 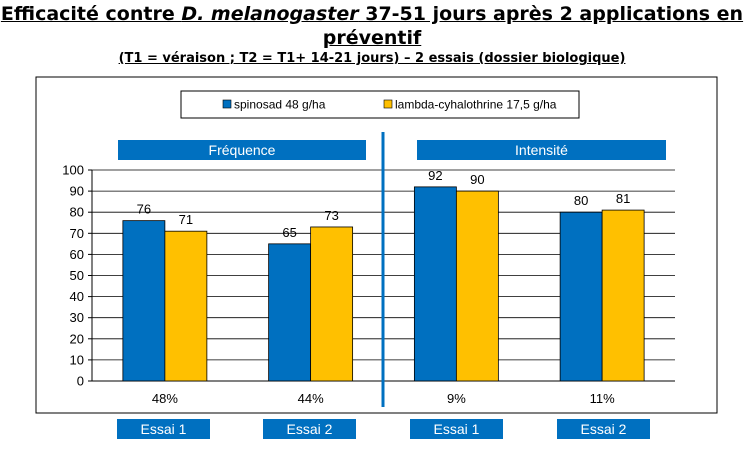 What do you see at coordinates (77, 212) in the screenshot?
I see `y-tick-label: 80` at bounding box center [77, 212].